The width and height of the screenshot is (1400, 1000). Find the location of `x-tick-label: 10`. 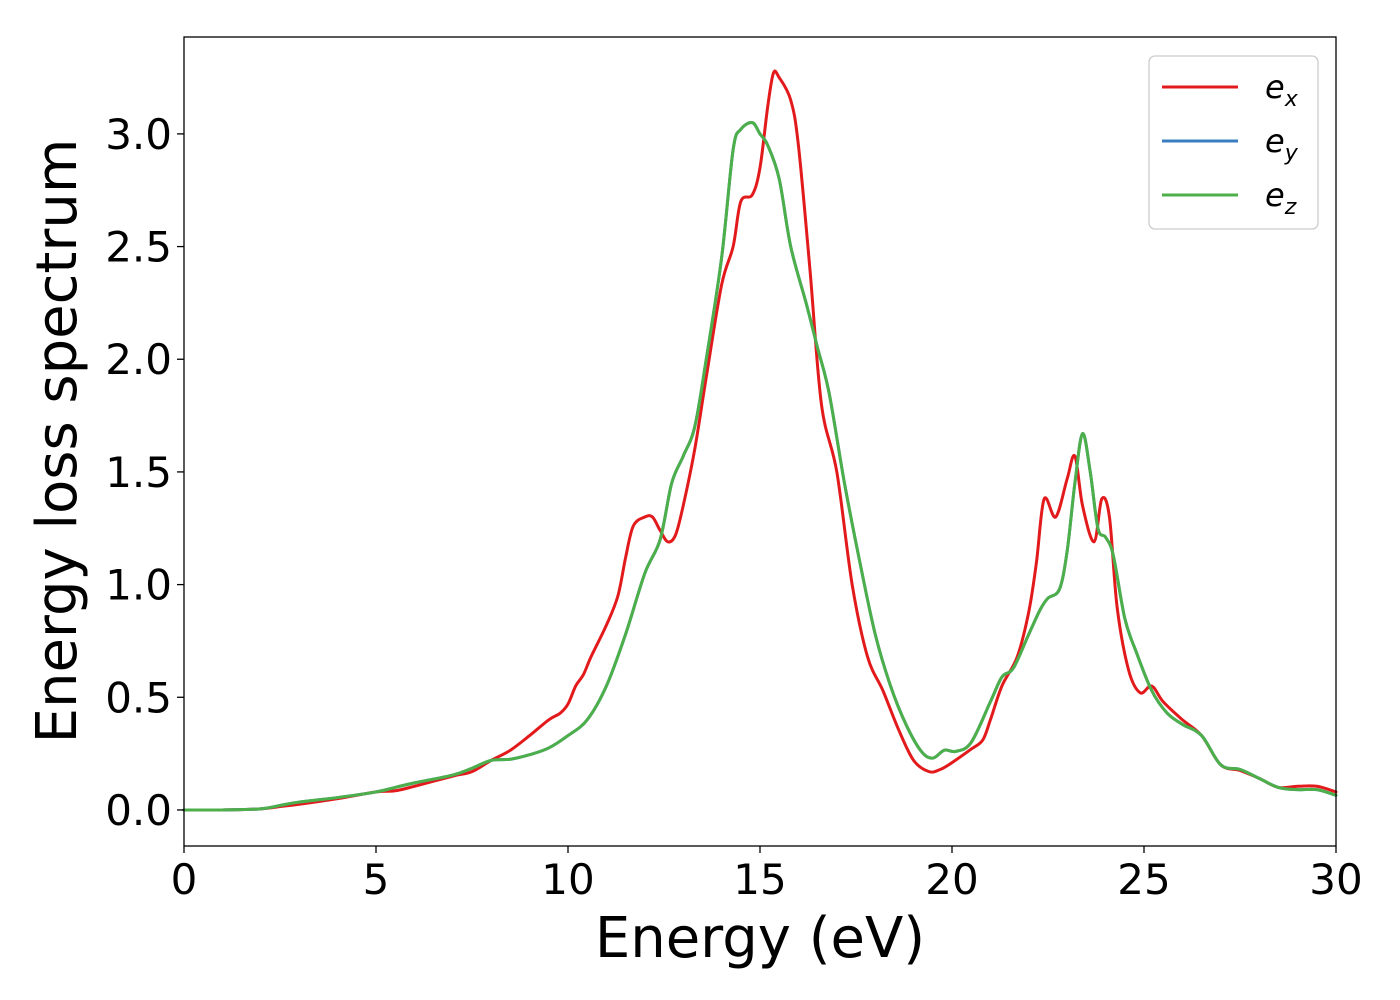

x-tick-label: 10 is located at coordinates (567, 879).